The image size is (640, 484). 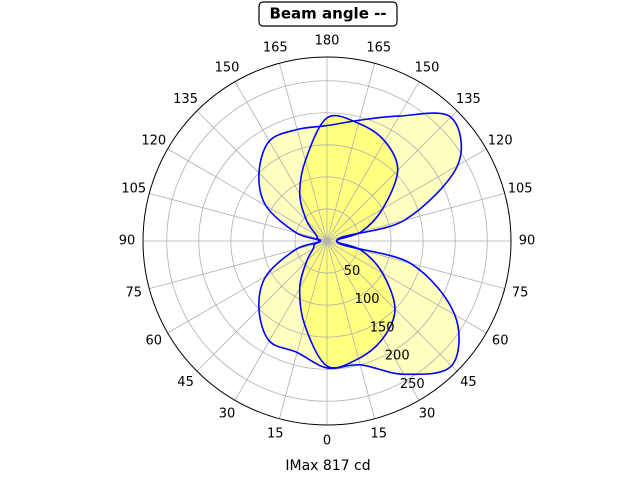 What do you see at coordinates (382, 327) in the screenshot?
I see `r-tick-label: 150` at bounding box center [382, 327].